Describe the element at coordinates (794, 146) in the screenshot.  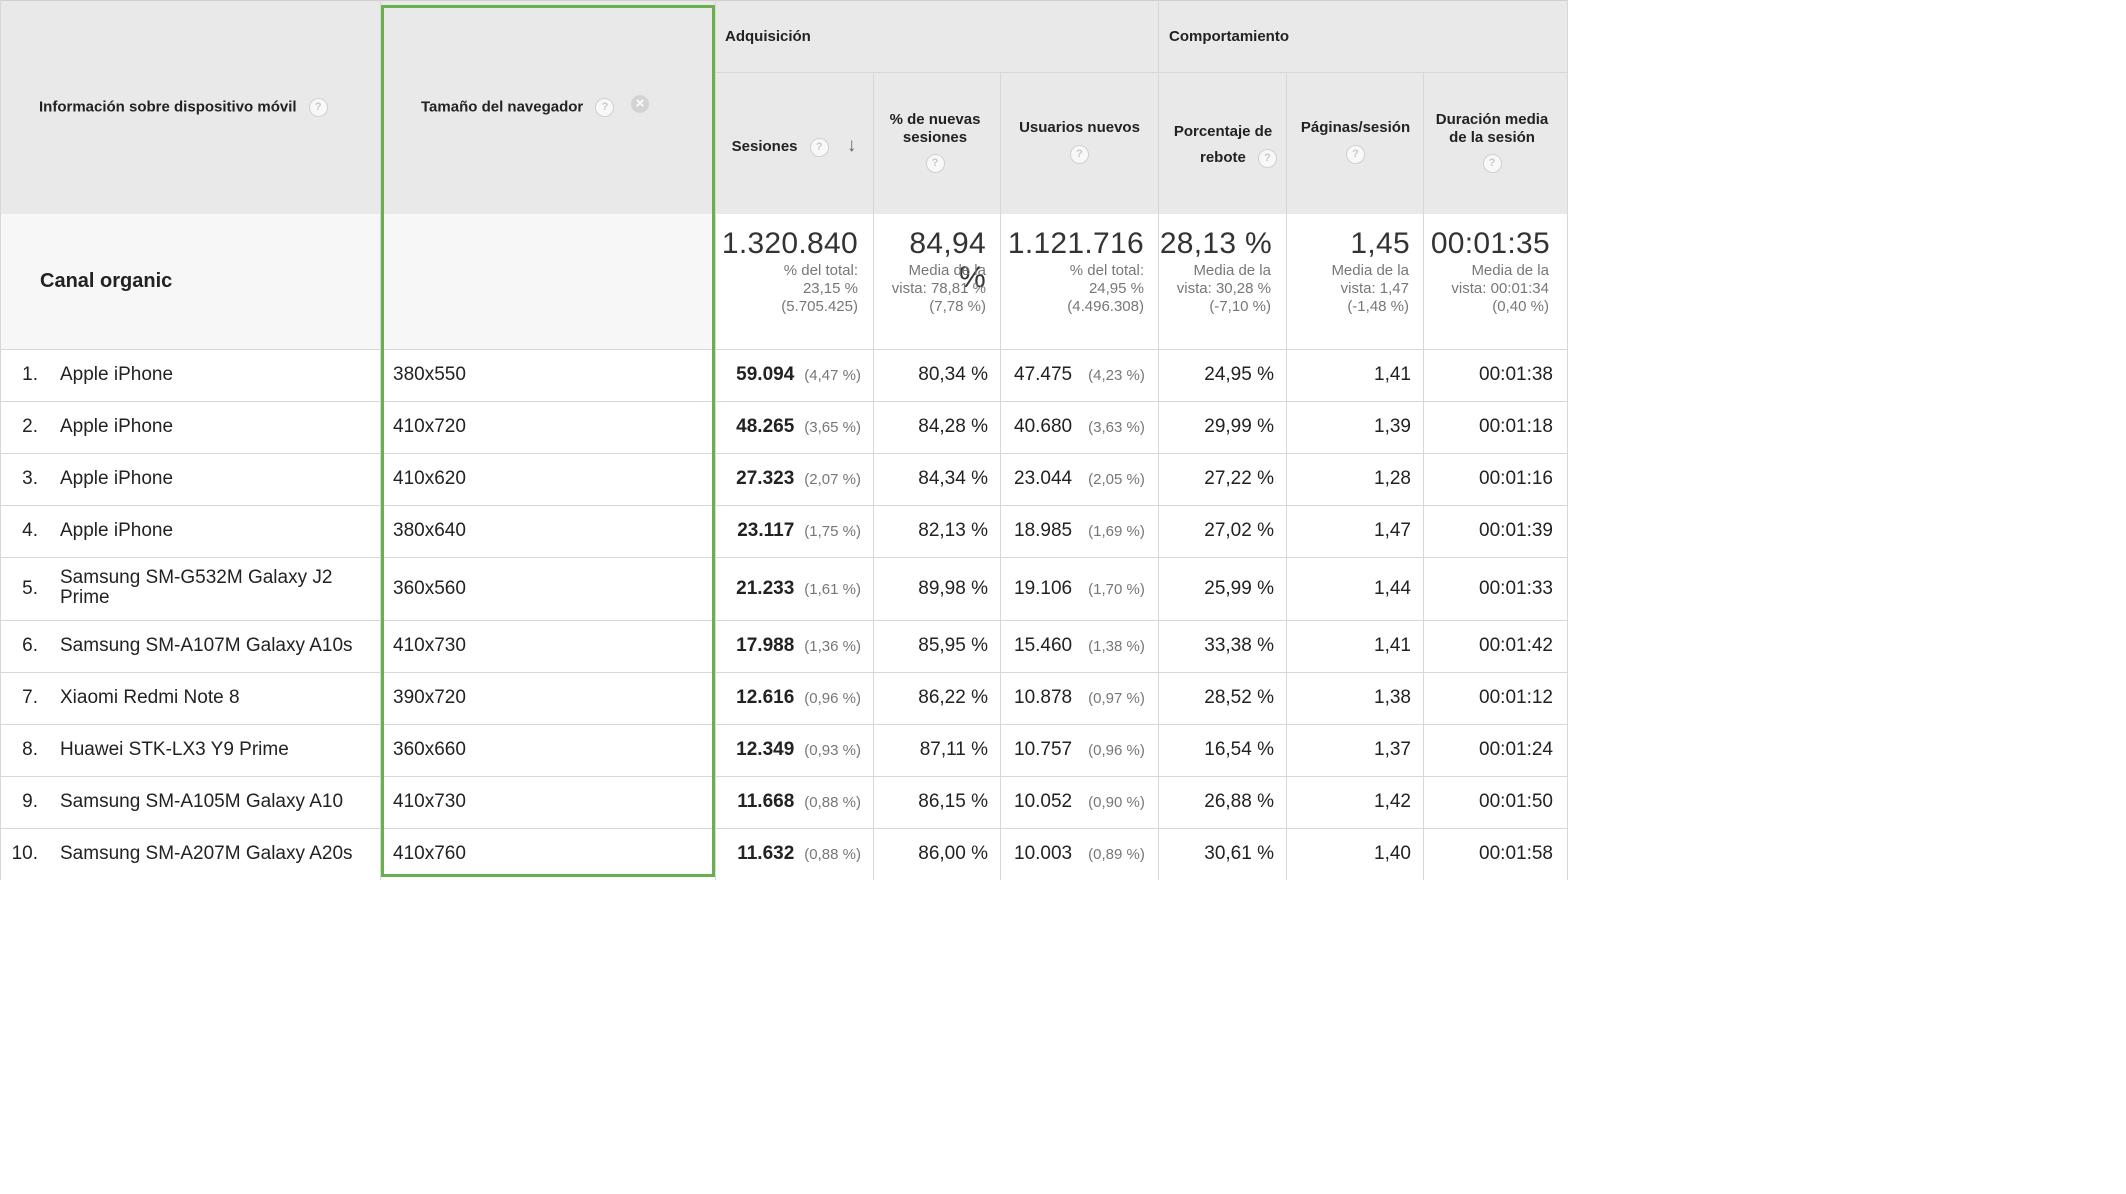
I see `column-header-sessions: Sesiones ? ↓` at that location.